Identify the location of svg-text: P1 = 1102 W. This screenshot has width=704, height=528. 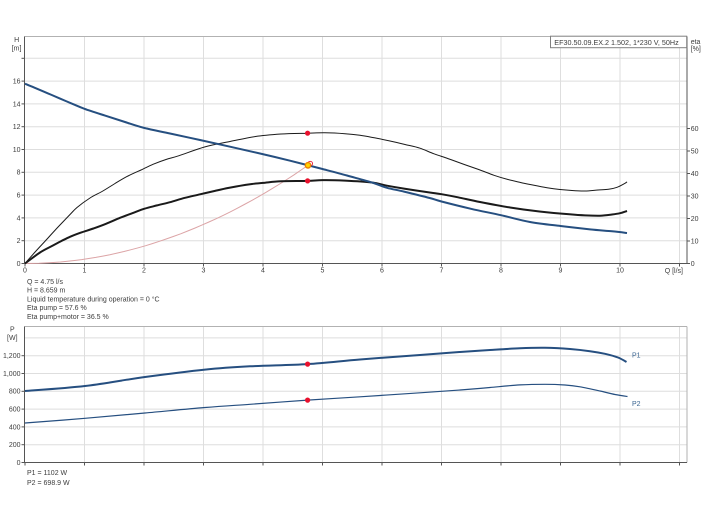
(47, 473).